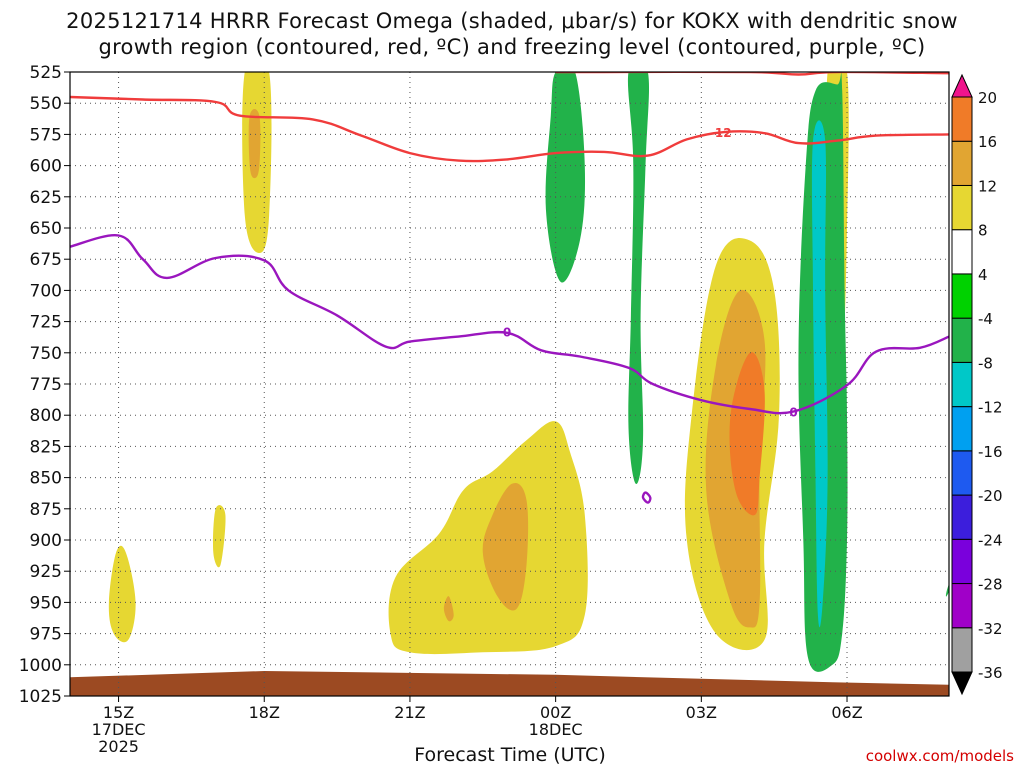  Describe the element at coordinates (990, 585) in the screenshot. I see `colorbar-label--28: -28` at that location.